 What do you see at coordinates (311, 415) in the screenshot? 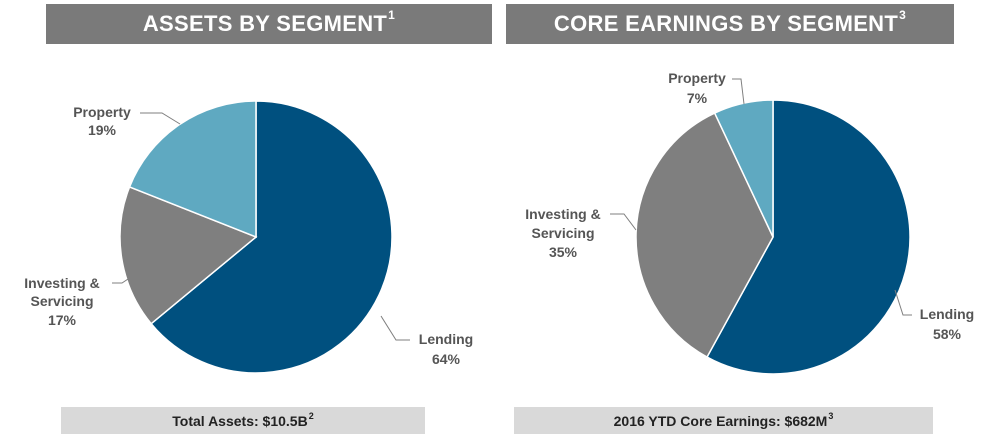
I see `assets-total-footnote: 2` at bounding box center [311, 415].